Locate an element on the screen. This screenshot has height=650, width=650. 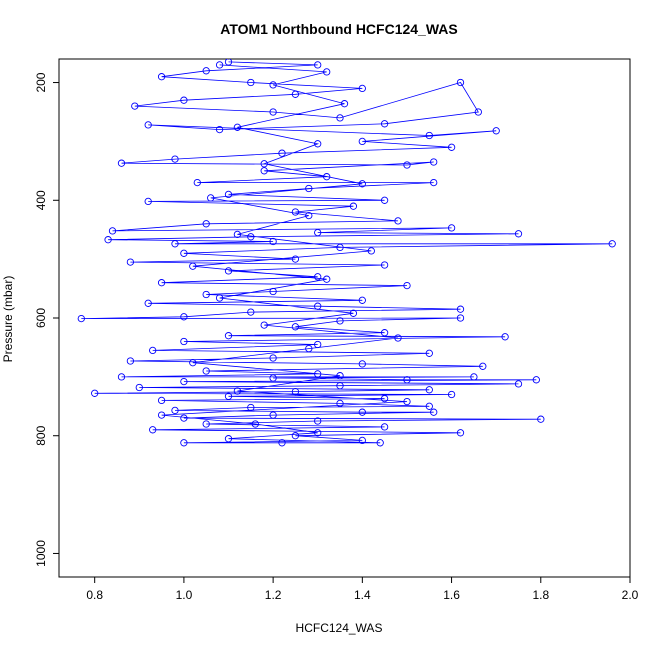
x-tick-label: 0.8 is located at coordinates (94, 595).